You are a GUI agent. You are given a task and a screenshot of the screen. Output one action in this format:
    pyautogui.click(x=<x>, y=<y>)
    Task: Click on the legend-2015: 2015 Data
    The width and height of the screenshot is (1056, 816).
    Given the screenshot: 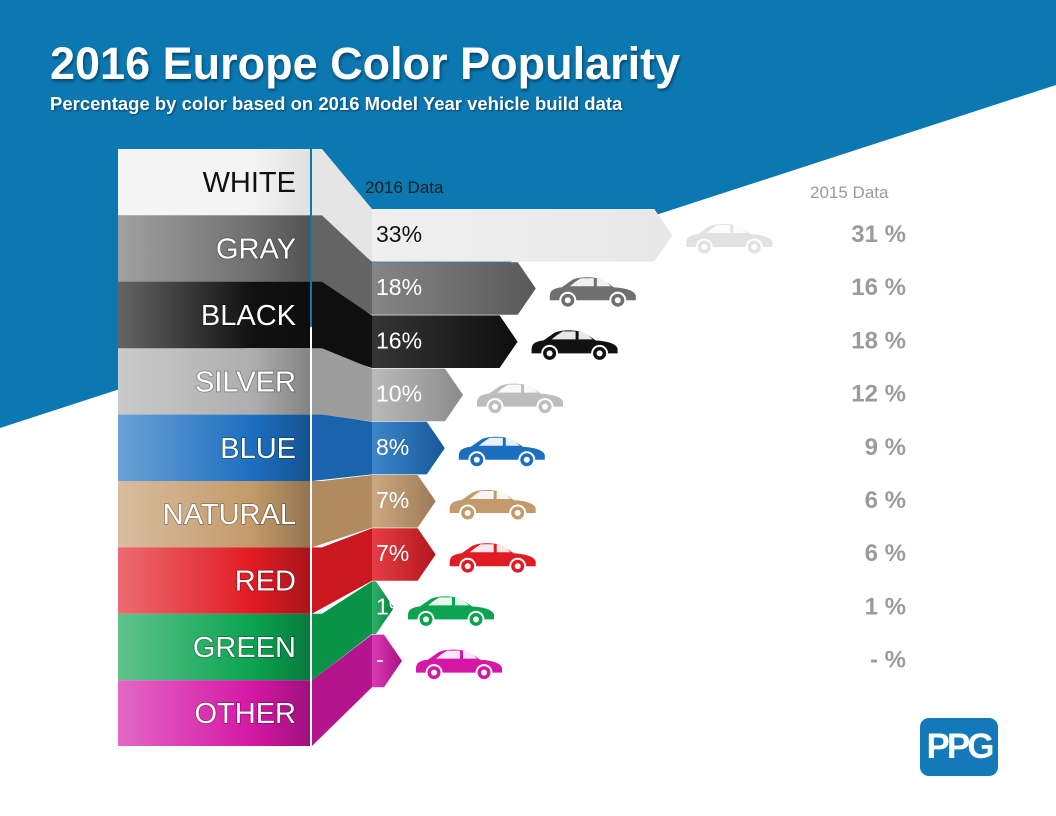 What is the action you would take?
    pyautogui.click(x=849, y=192)
    